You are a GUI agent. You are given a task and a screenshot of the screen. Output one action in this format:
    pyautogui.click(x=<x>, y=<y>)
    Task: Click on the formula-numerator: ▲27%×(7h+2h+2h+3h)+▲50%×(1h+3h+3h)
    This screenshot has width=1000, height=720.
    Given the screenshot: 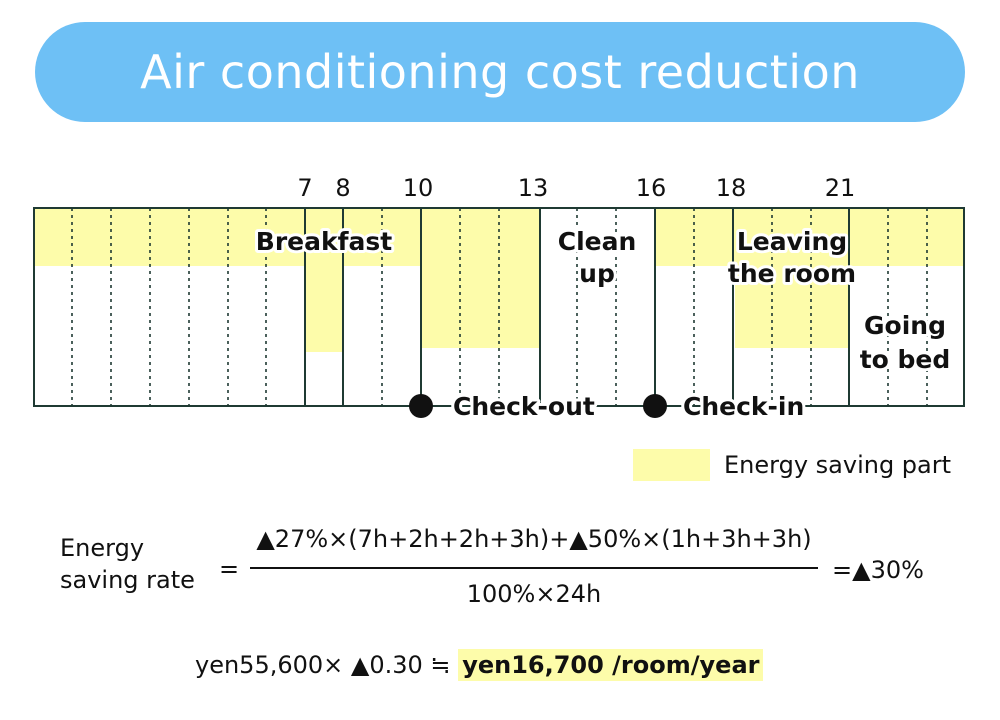 What is the action you would take?
    pyautogui.click(x=534, y=539)
    